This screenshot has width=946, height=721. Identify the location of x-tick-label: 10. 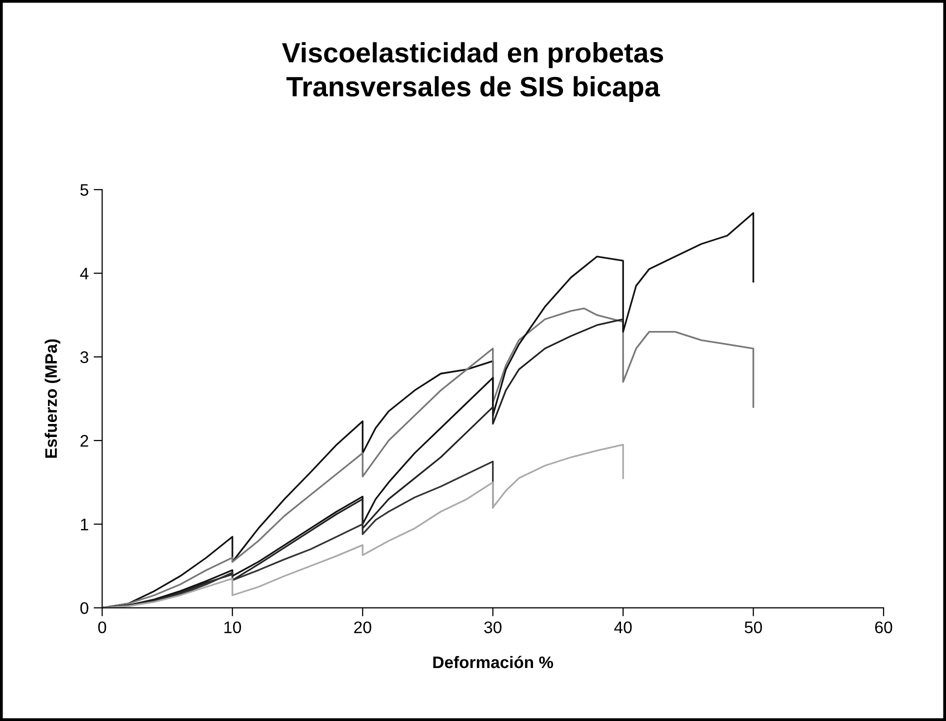
(233, 627).